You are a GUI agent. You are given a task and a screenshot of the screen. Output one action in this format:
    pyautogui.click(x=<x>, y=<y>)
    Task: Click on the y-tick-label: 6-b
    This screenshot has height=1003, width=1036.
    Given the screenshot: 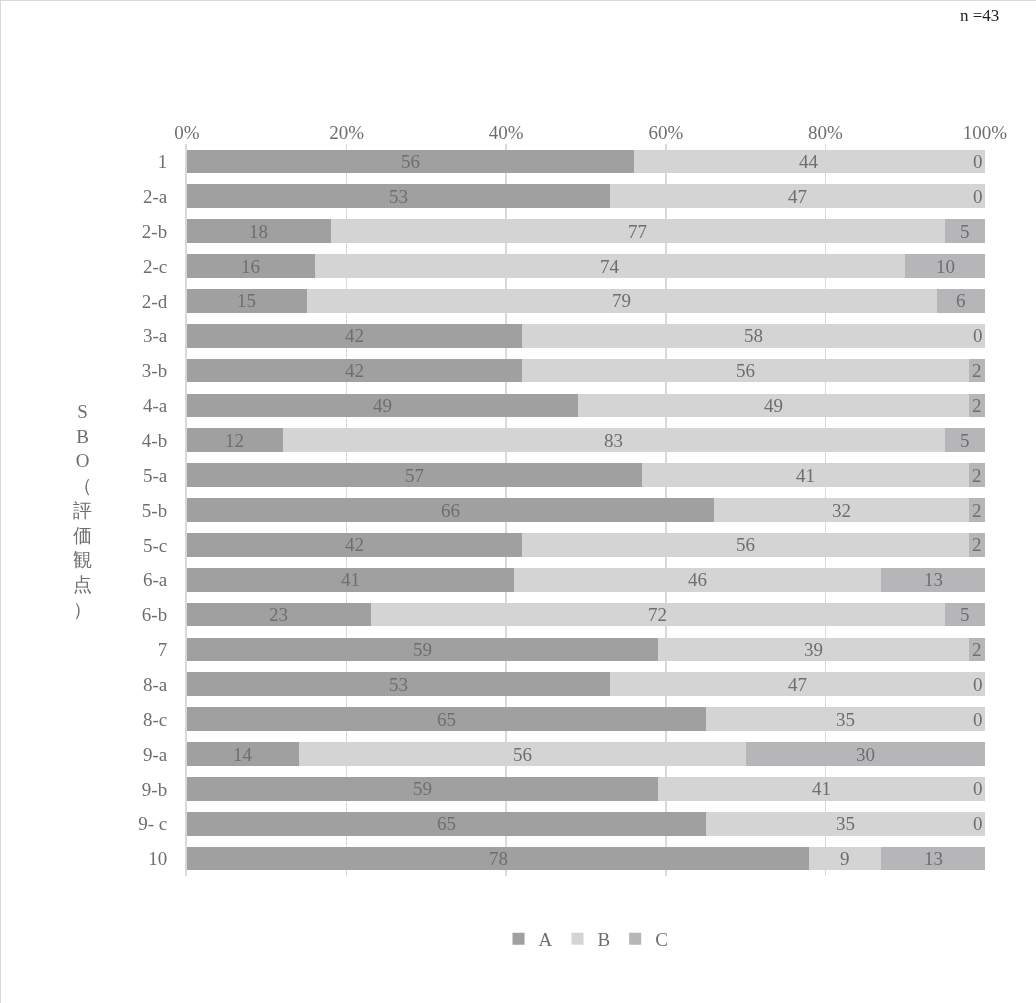 What is the action you would take?
    pyautogui.click(x=154, y=615)
    